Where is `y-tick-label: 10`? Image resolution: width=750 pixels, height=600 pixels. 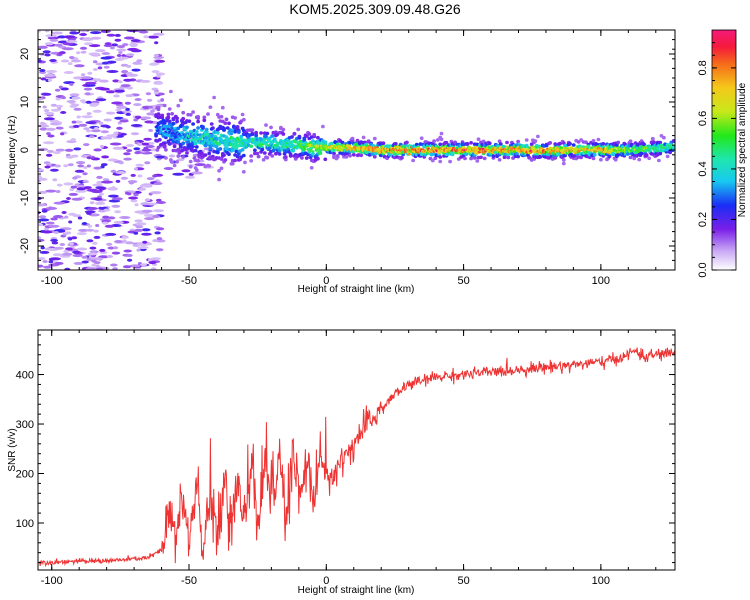 y-tick-label: 10 is located at coordinates (25, 102).